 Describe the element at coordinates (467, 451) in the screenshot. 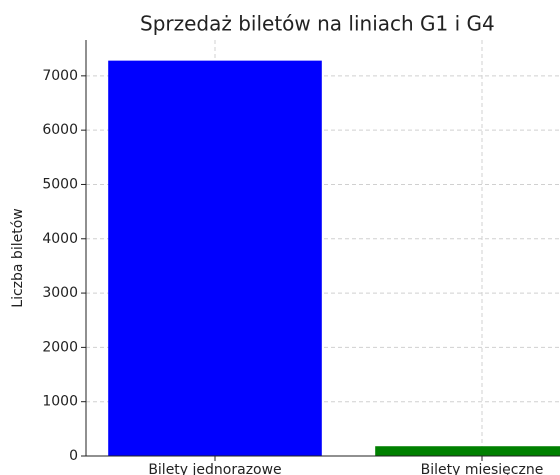

I see `bar` at that location.